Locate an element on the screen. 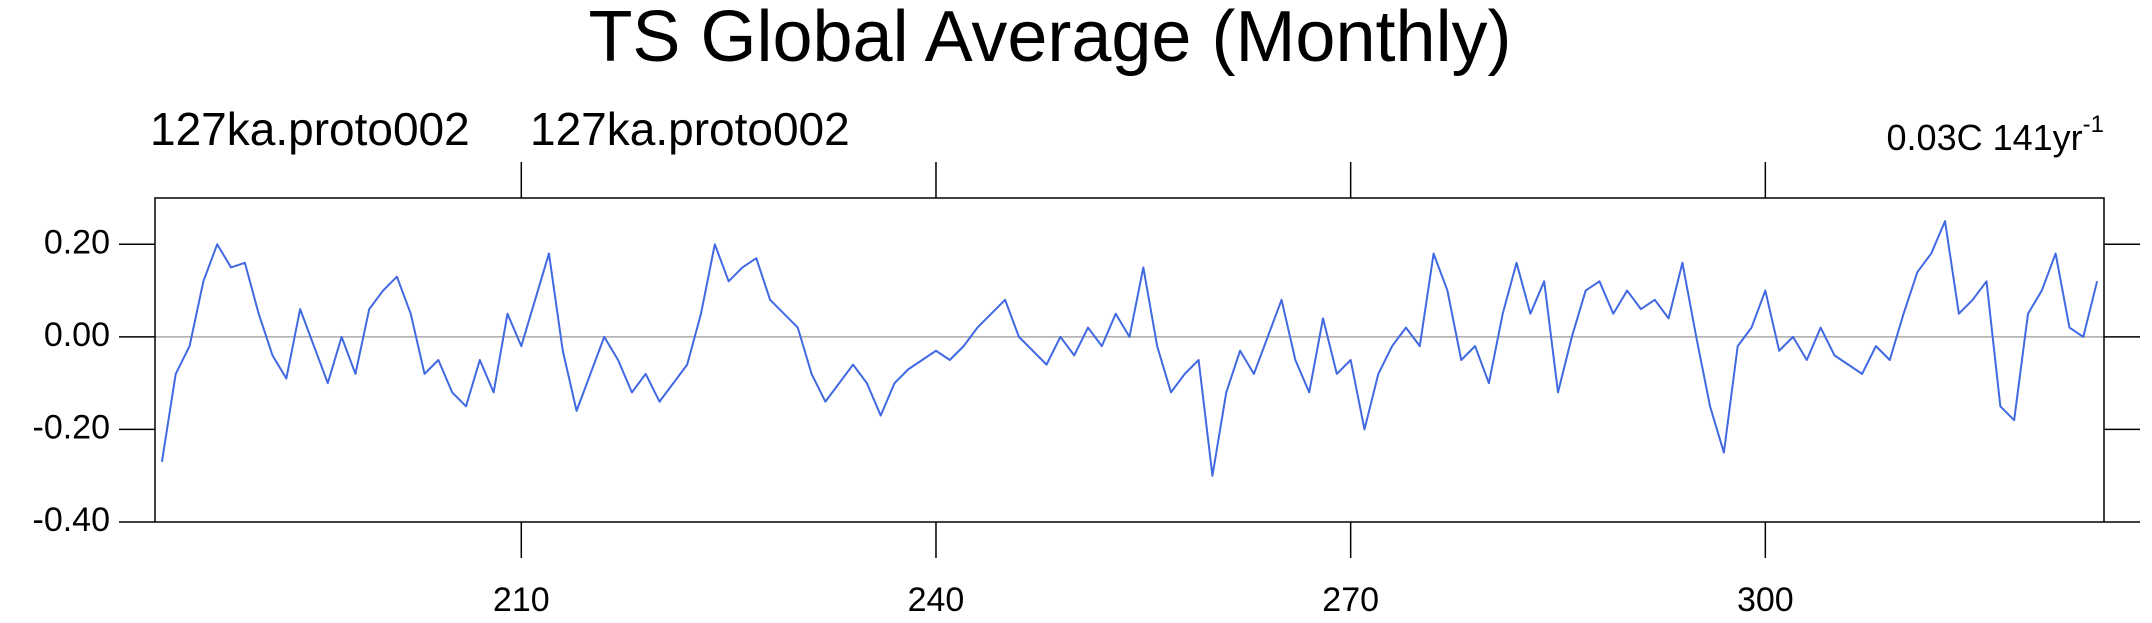 Image resolution: width=2152 pixels, height=623 pixels. y-tick-label: -0.40 is located at coordinates (72, 520).